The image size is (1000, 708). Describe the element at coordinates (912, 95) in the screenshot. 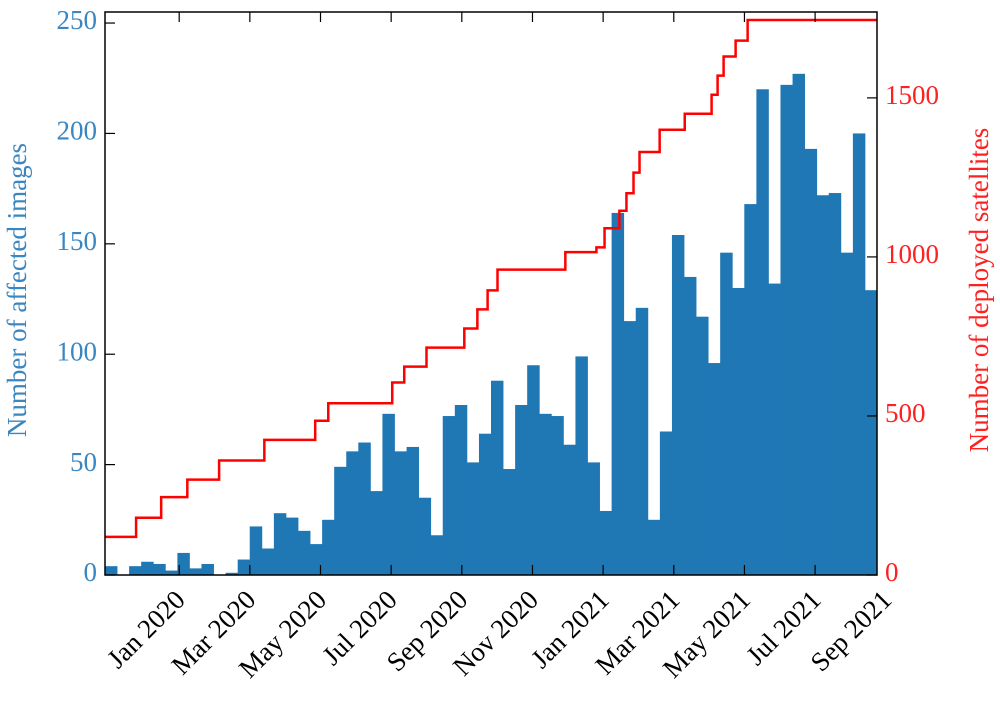

I see `y2-tick-label: 1500` at that location.